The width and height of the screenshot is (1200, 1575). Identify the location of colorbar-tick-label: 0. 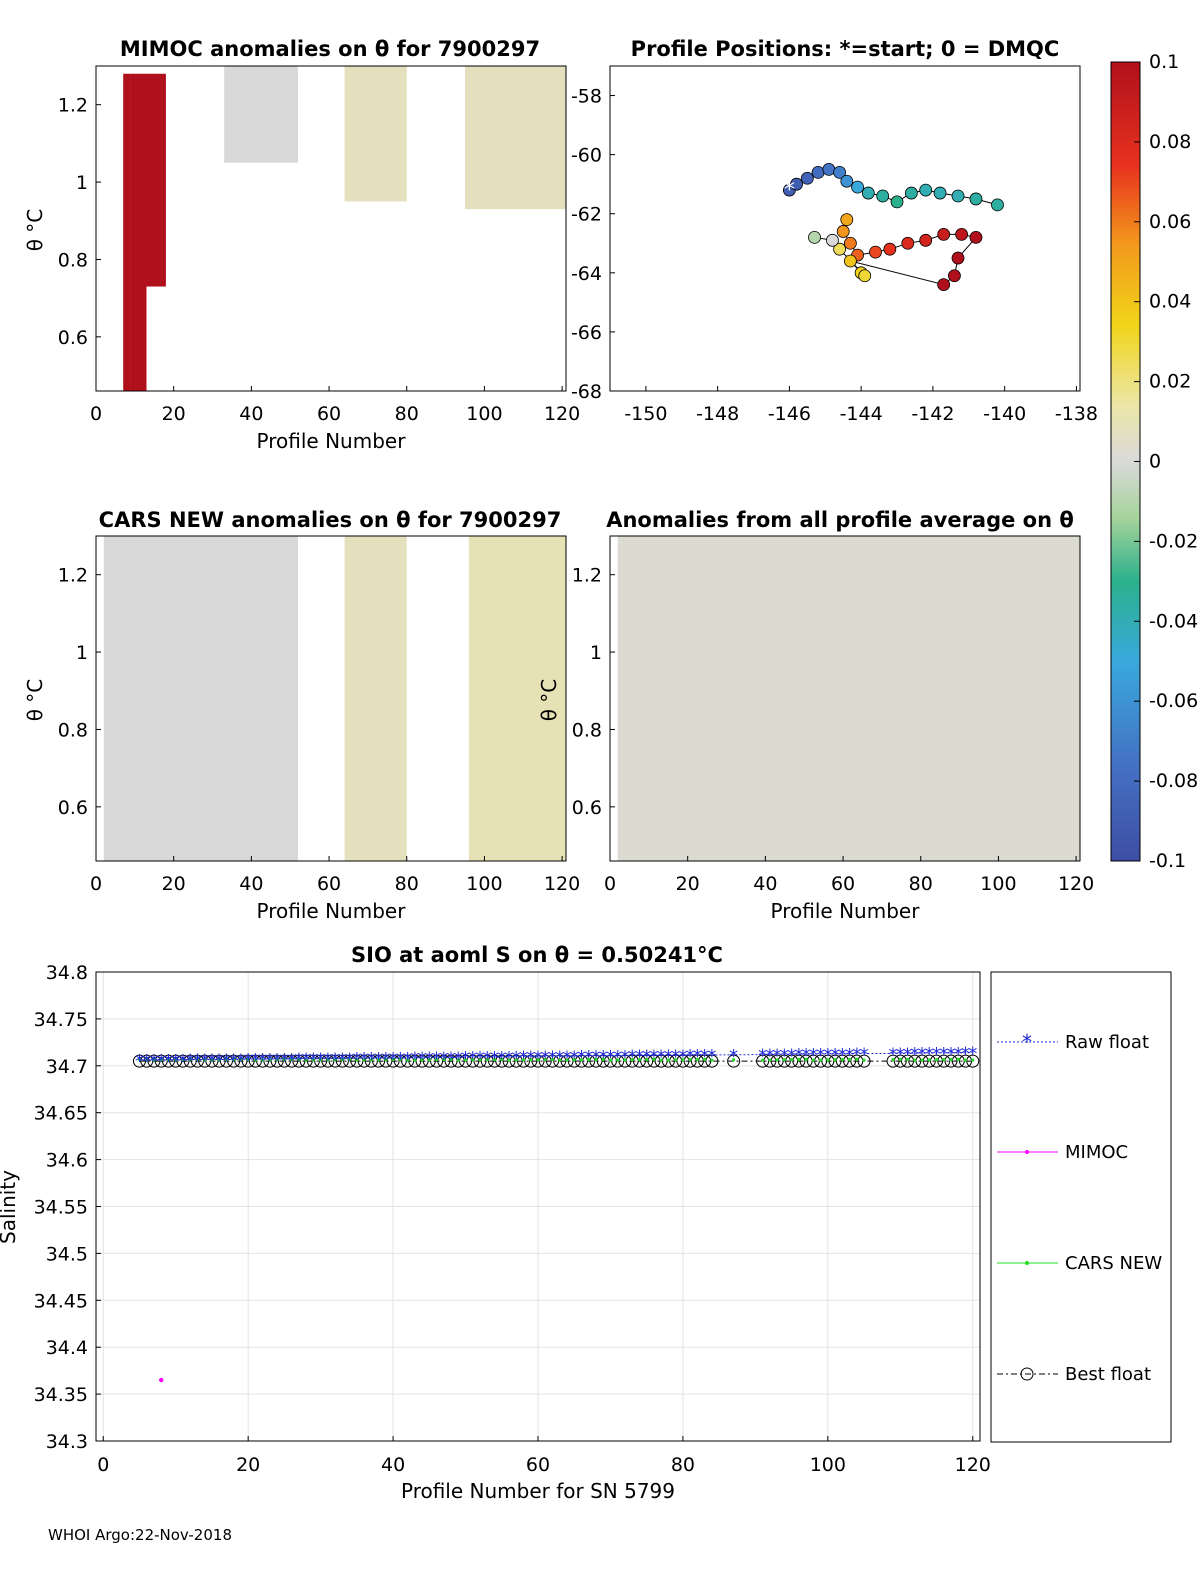
(1155, 462).